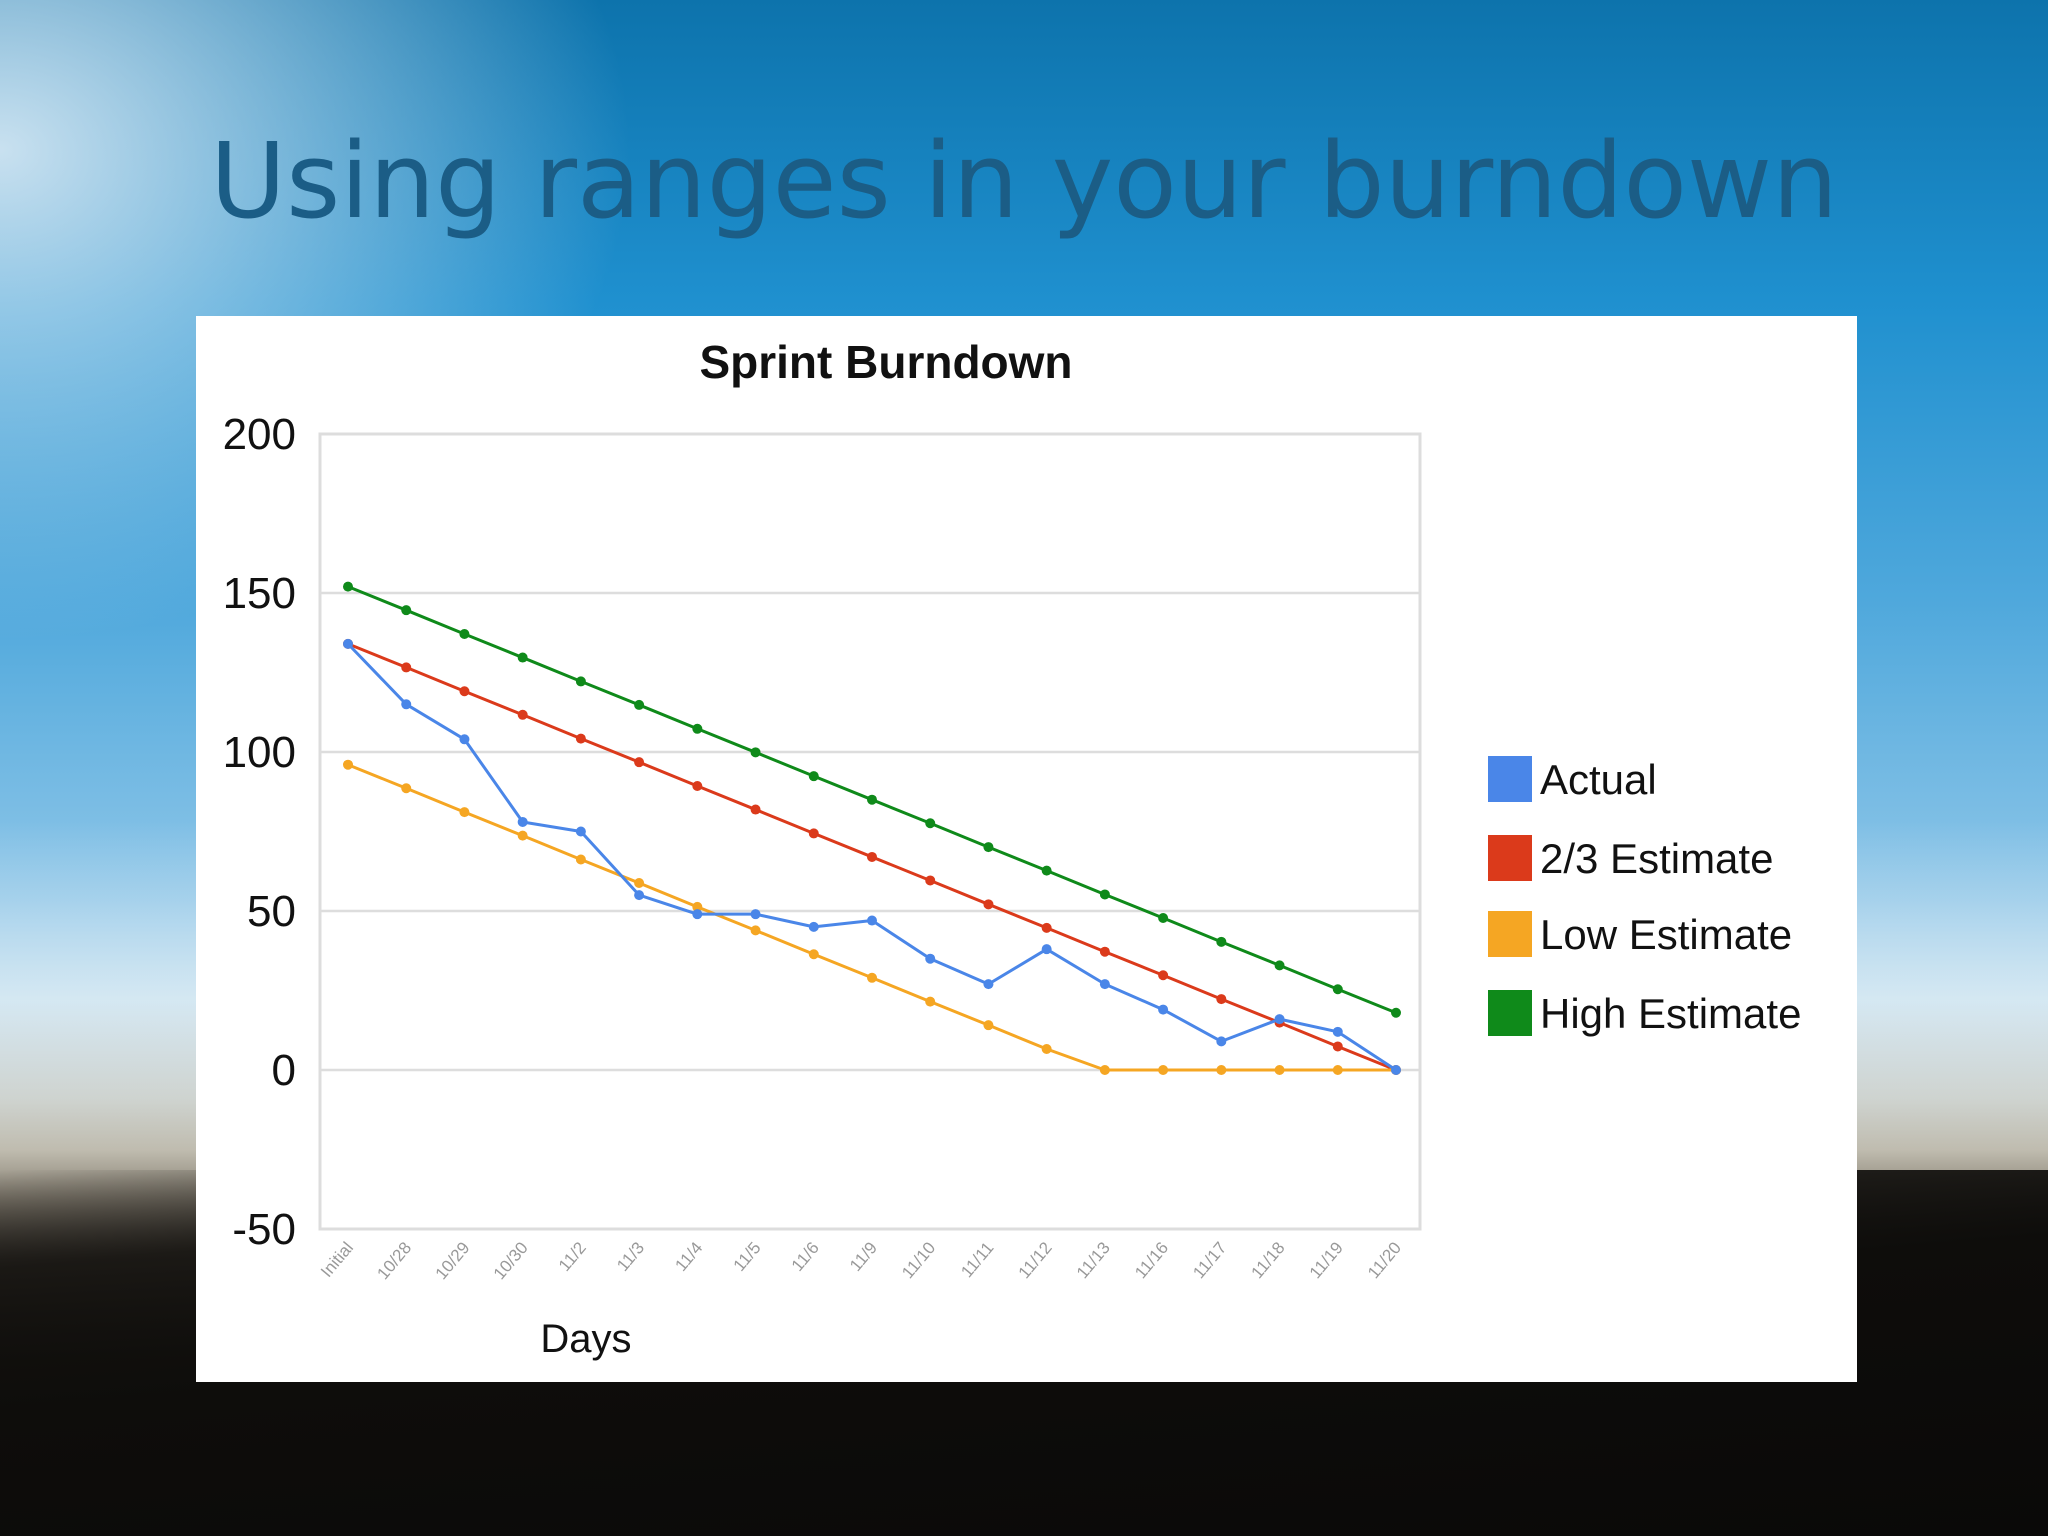 This screenshot has width=2048, height=1536. What do you see at coordinates (394, 1260) in the screenshot?
I see `x-tick-label: 10/28` at bounding box center [394, 1260].